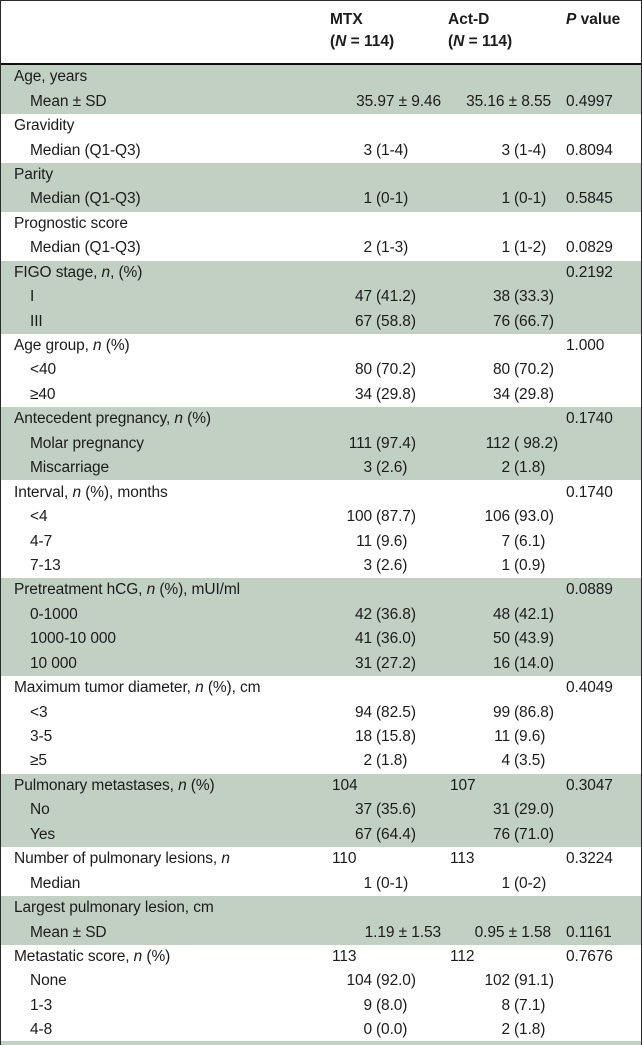  I want to click on table-row: Largest pulmonary lesion, cm, so click(321, 908).